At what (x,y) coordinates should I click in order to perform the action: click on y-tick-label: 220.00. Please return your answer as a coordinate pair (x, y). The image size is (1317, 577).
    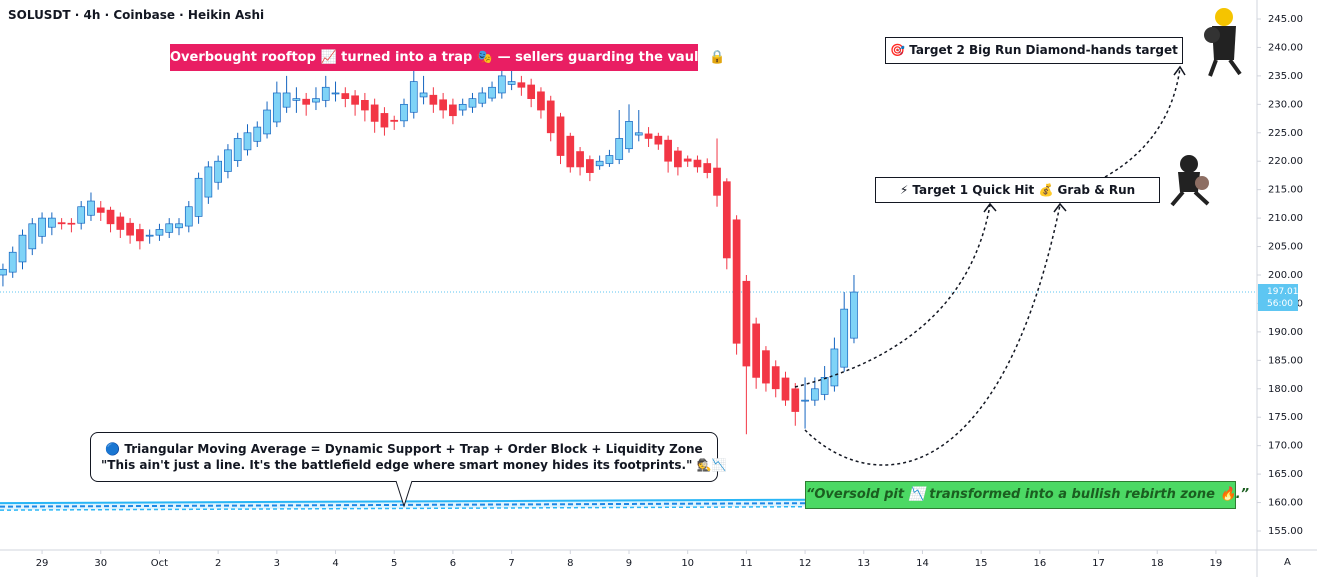
    Looking at the image, I should click on (1285, 161).